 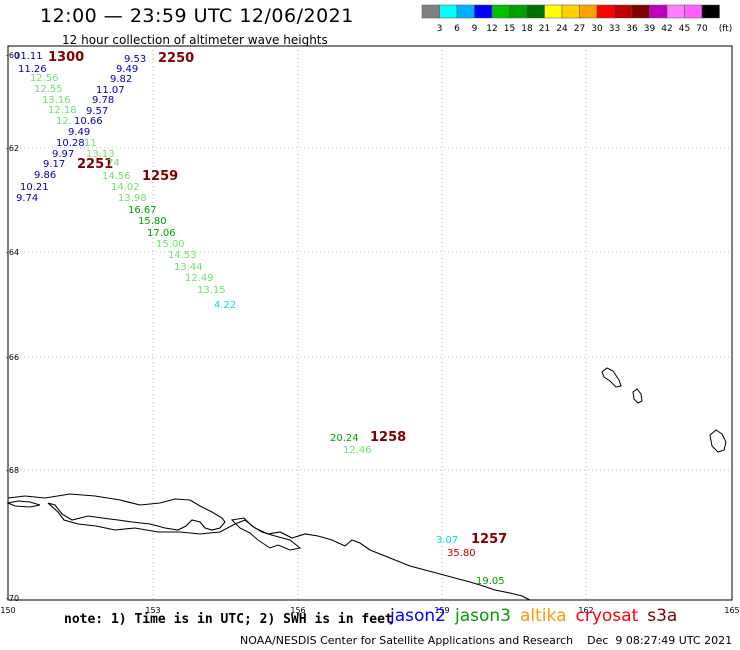 What do you see at coordinates (100, 154) in the screenshot?
I see `wave-height-value: 13.13` at bounding box center [100, 154].